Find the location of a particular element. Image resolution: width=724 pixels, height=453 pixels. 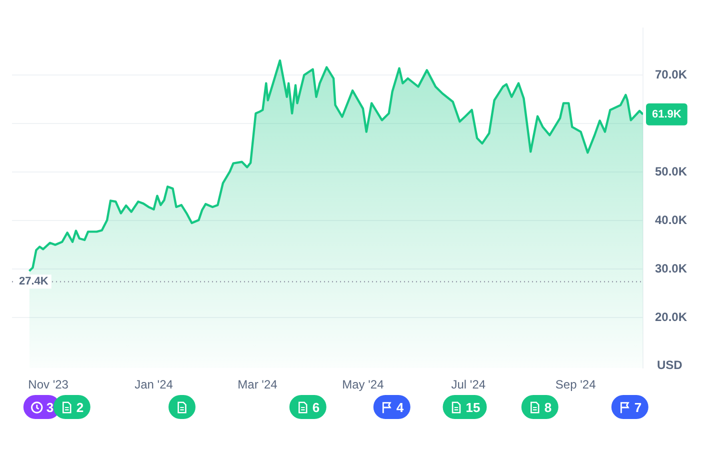

ref-line-label: 27.4K is located at coordinates (33, 282).